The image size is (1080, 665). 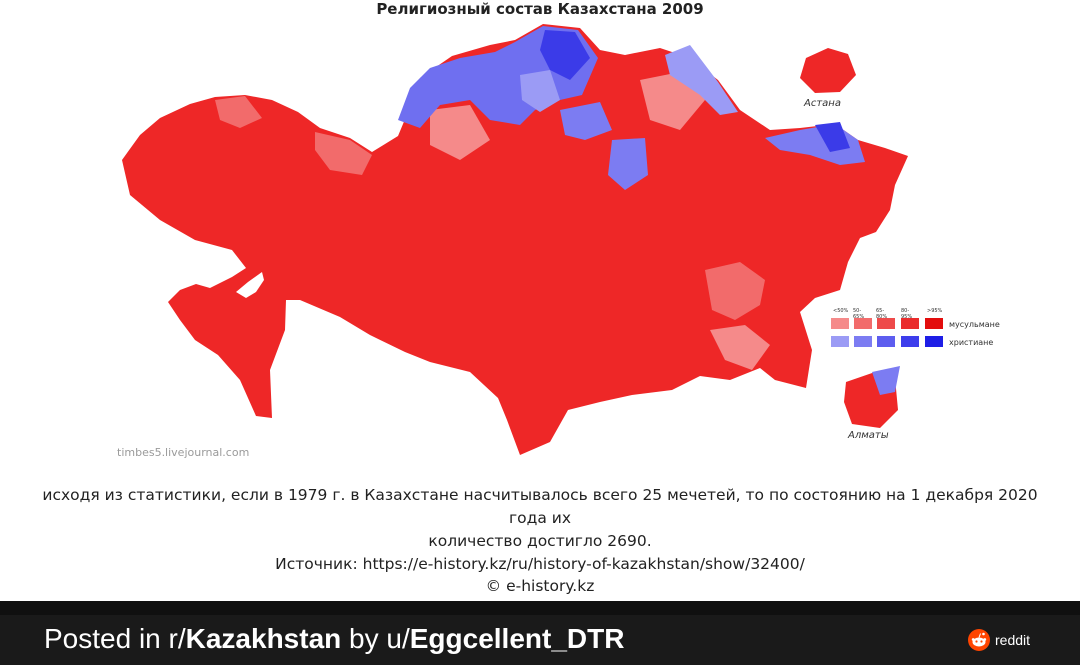 What do you see at coordinates (263, 638) in the screenshot?
I see `subreddit-link: Kazakhstan` at bounding box center [263, 638].